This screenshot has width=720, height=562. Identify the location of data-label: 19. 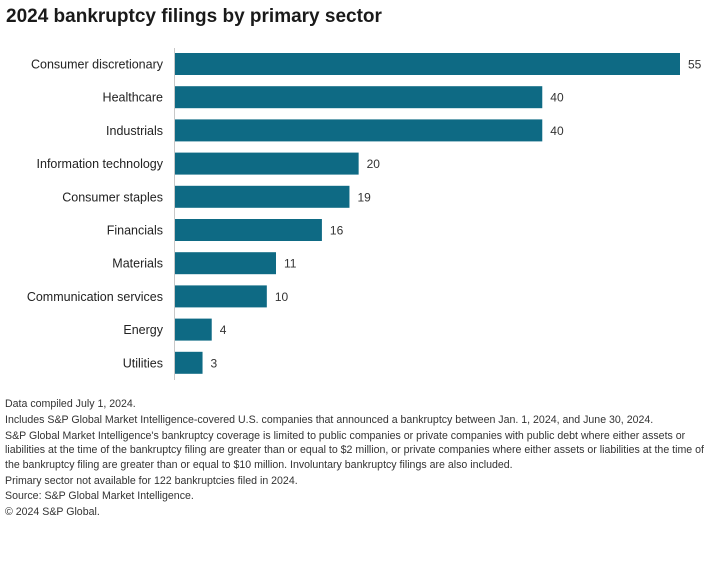
(364, 197).